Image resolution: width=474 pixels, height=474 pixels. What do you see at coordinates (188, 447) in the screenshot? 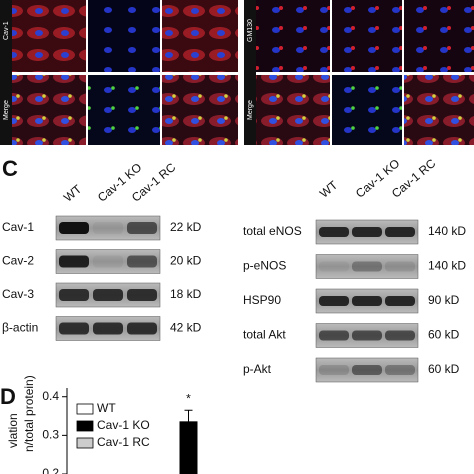
I see `bar` at bounding box center [188, 447].